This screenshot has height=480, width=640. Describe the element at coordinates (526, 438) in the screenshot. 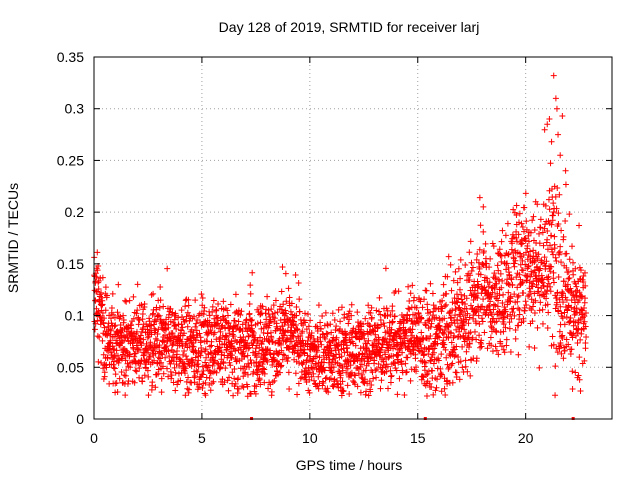

I see `x-tick-label: 20` at that location.